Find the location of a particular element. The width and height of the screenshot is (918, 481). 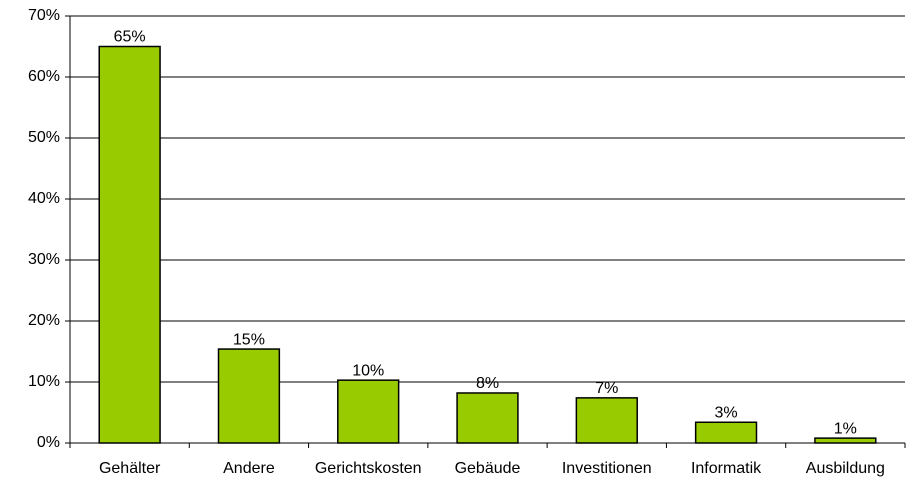

y-tick-label: 70% is located at coordinates (44, 15).